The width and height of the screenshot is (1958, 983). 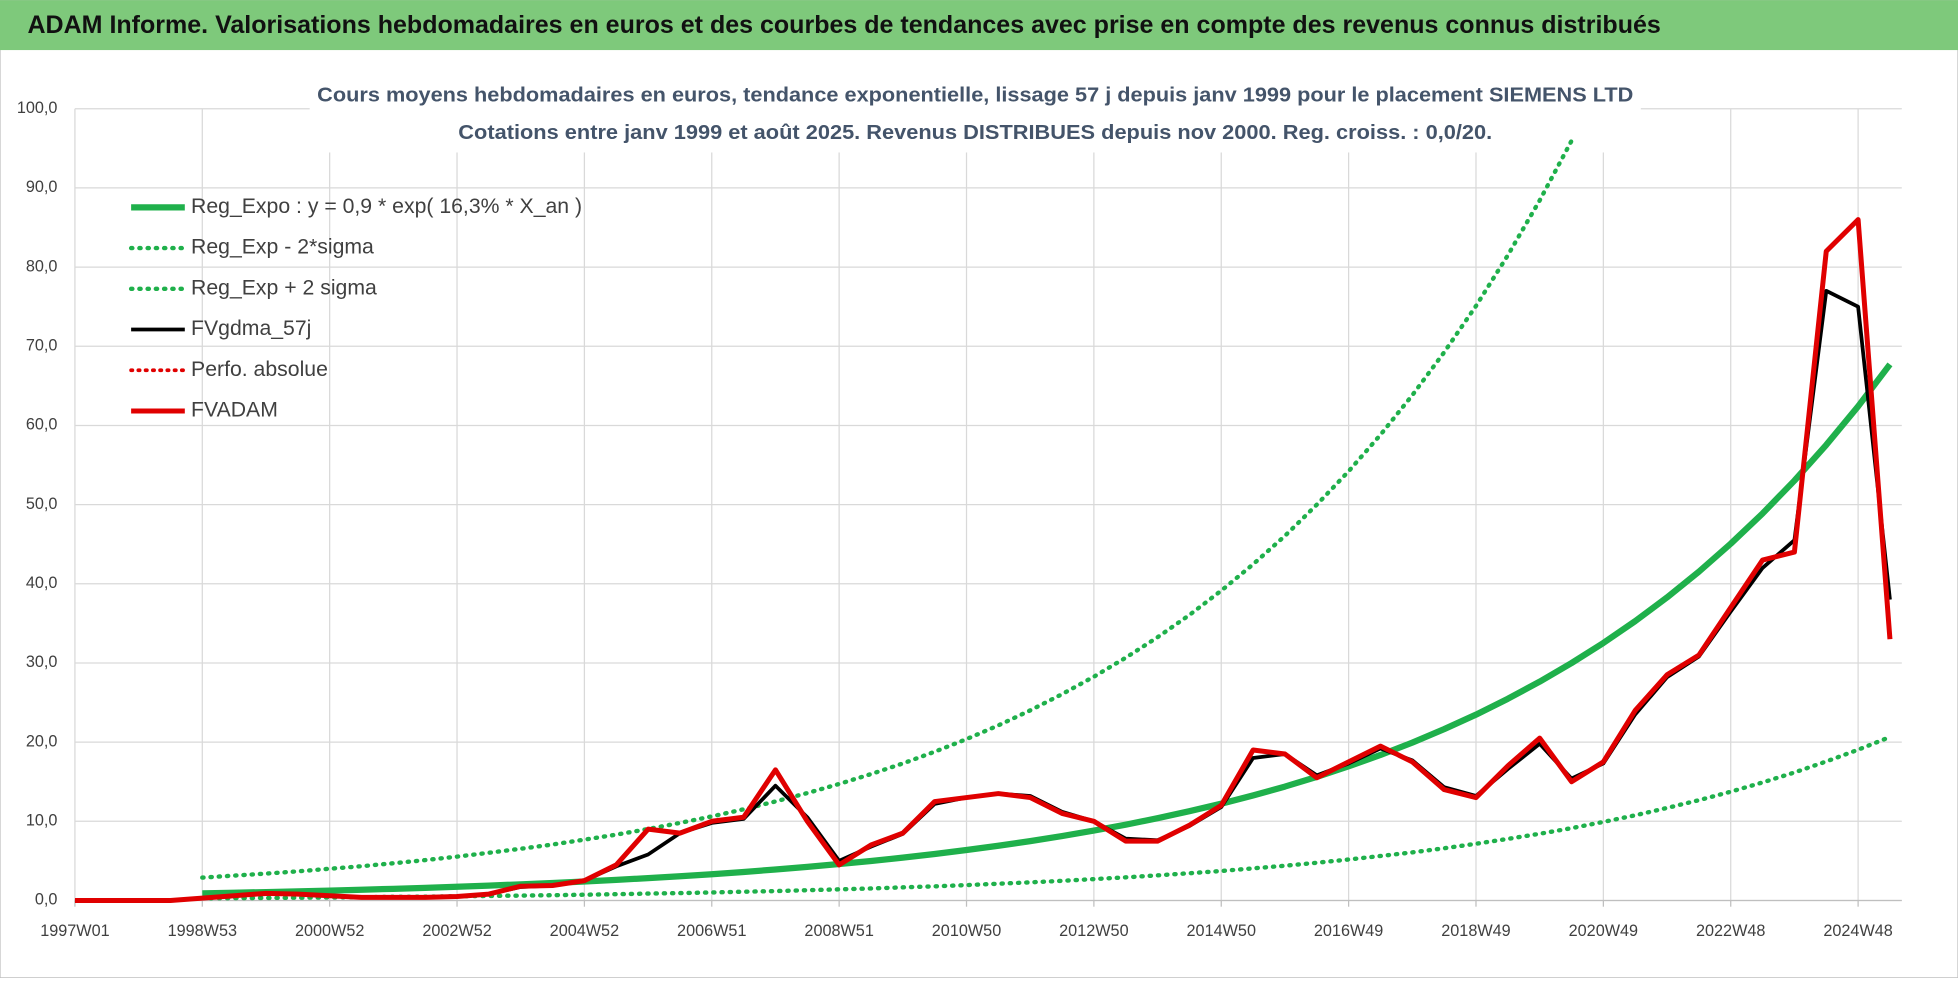 What do you see at coordinates (1348, 931) in the screenshot?
I see `x-tick-label: 2016W49` at bounding box center [1348, 931].